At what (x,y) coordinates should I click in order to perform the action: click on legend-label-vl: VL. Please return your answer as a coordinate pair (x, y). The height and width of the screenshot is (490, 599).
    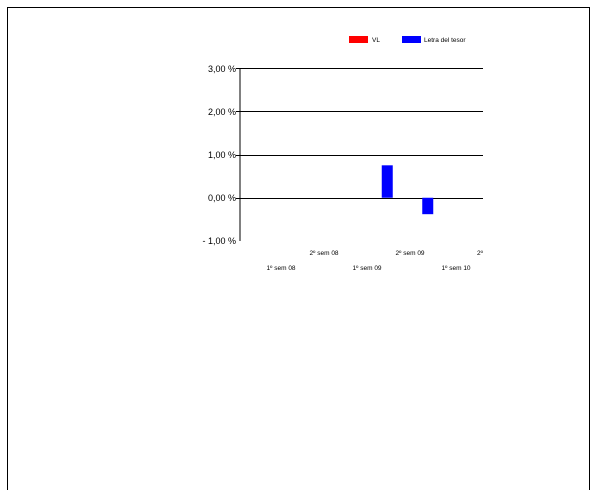
    Looking at the image, I should click on (376, 40).